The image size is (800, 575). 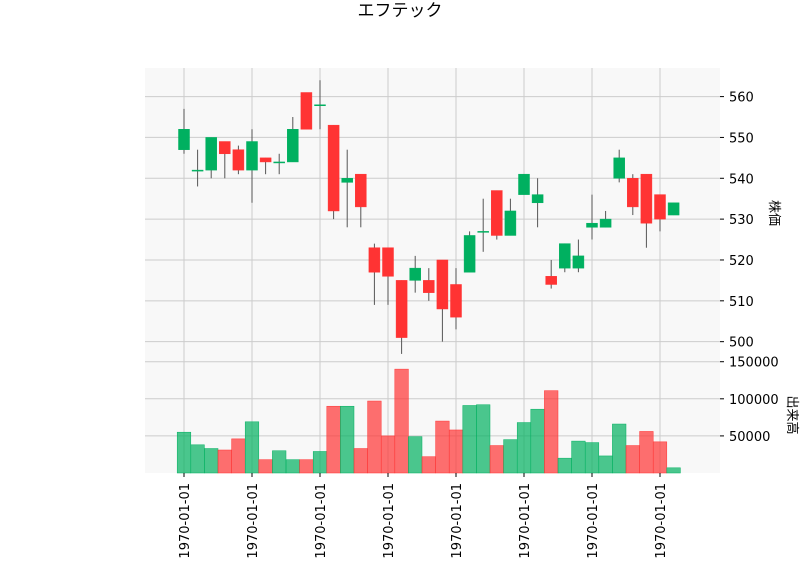 What do you see at coordinates (741, 220) in the screenshot?
I see `price-tick-label: 530` at bounding box center [741, 220].